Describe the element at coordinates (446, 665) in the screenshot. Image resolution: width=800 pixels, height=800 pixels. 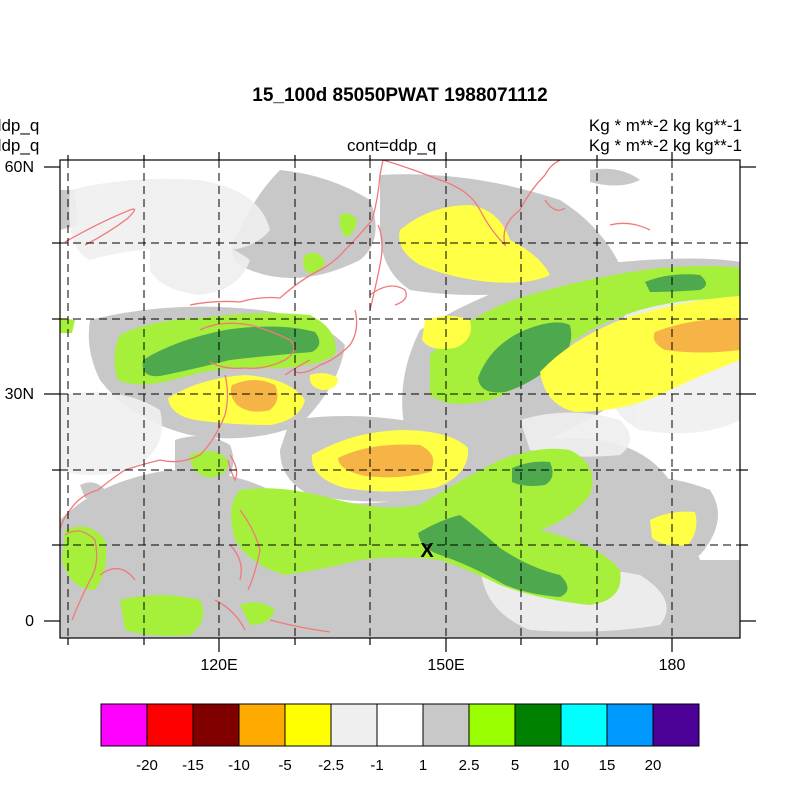
I see `lon-label-150e: 150E` at that location.